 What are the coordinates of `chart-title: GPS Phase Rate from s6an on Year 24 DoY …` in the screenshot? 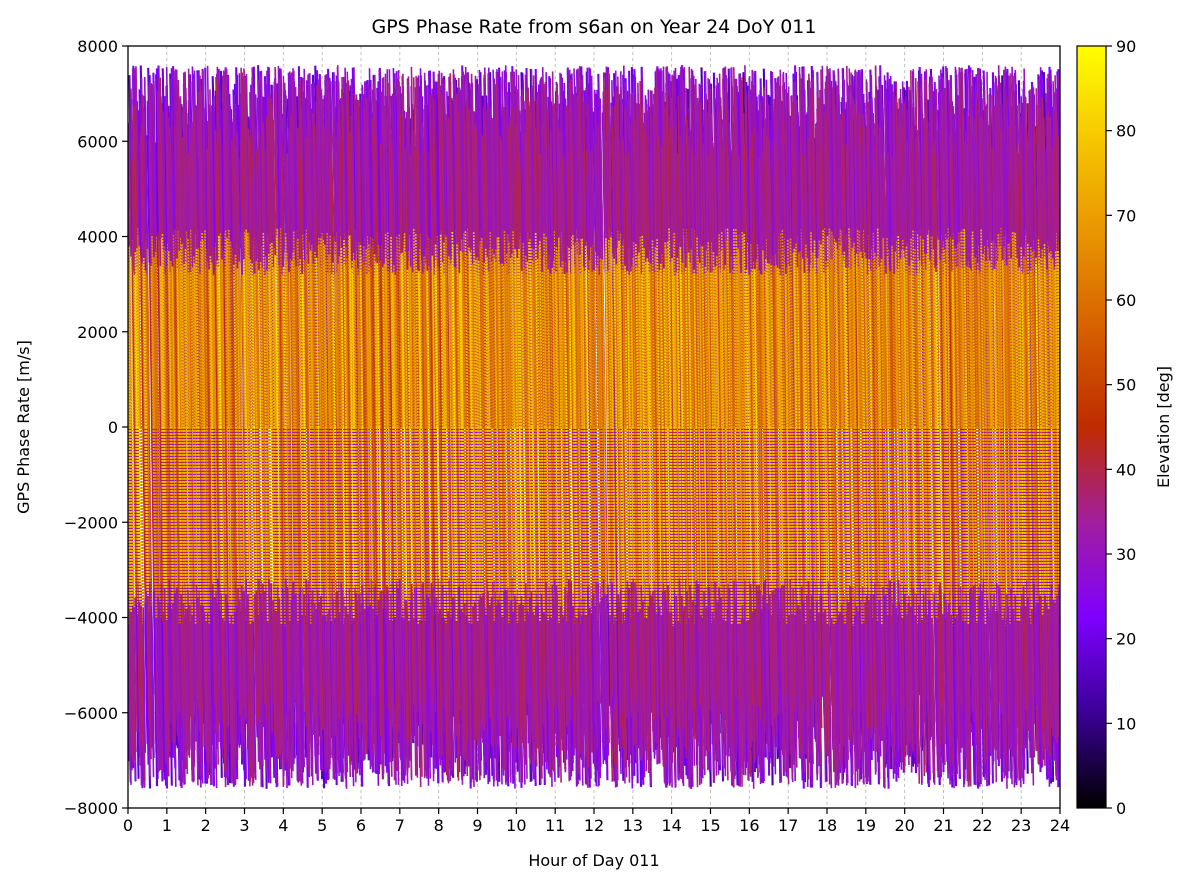 It's located at (594, 27).